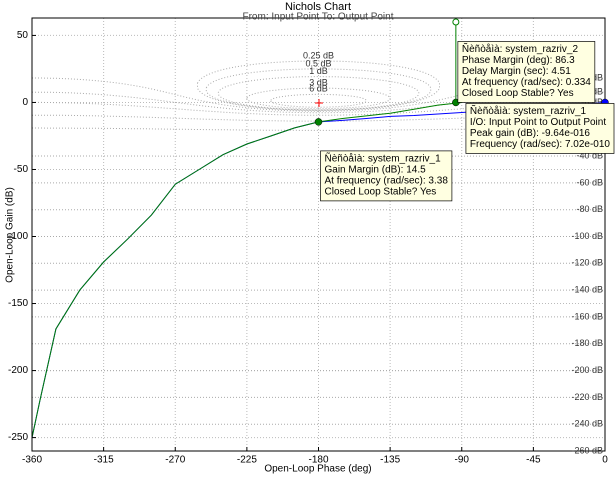  I want to click on contour-label: -220 dB, so click(587, 397).